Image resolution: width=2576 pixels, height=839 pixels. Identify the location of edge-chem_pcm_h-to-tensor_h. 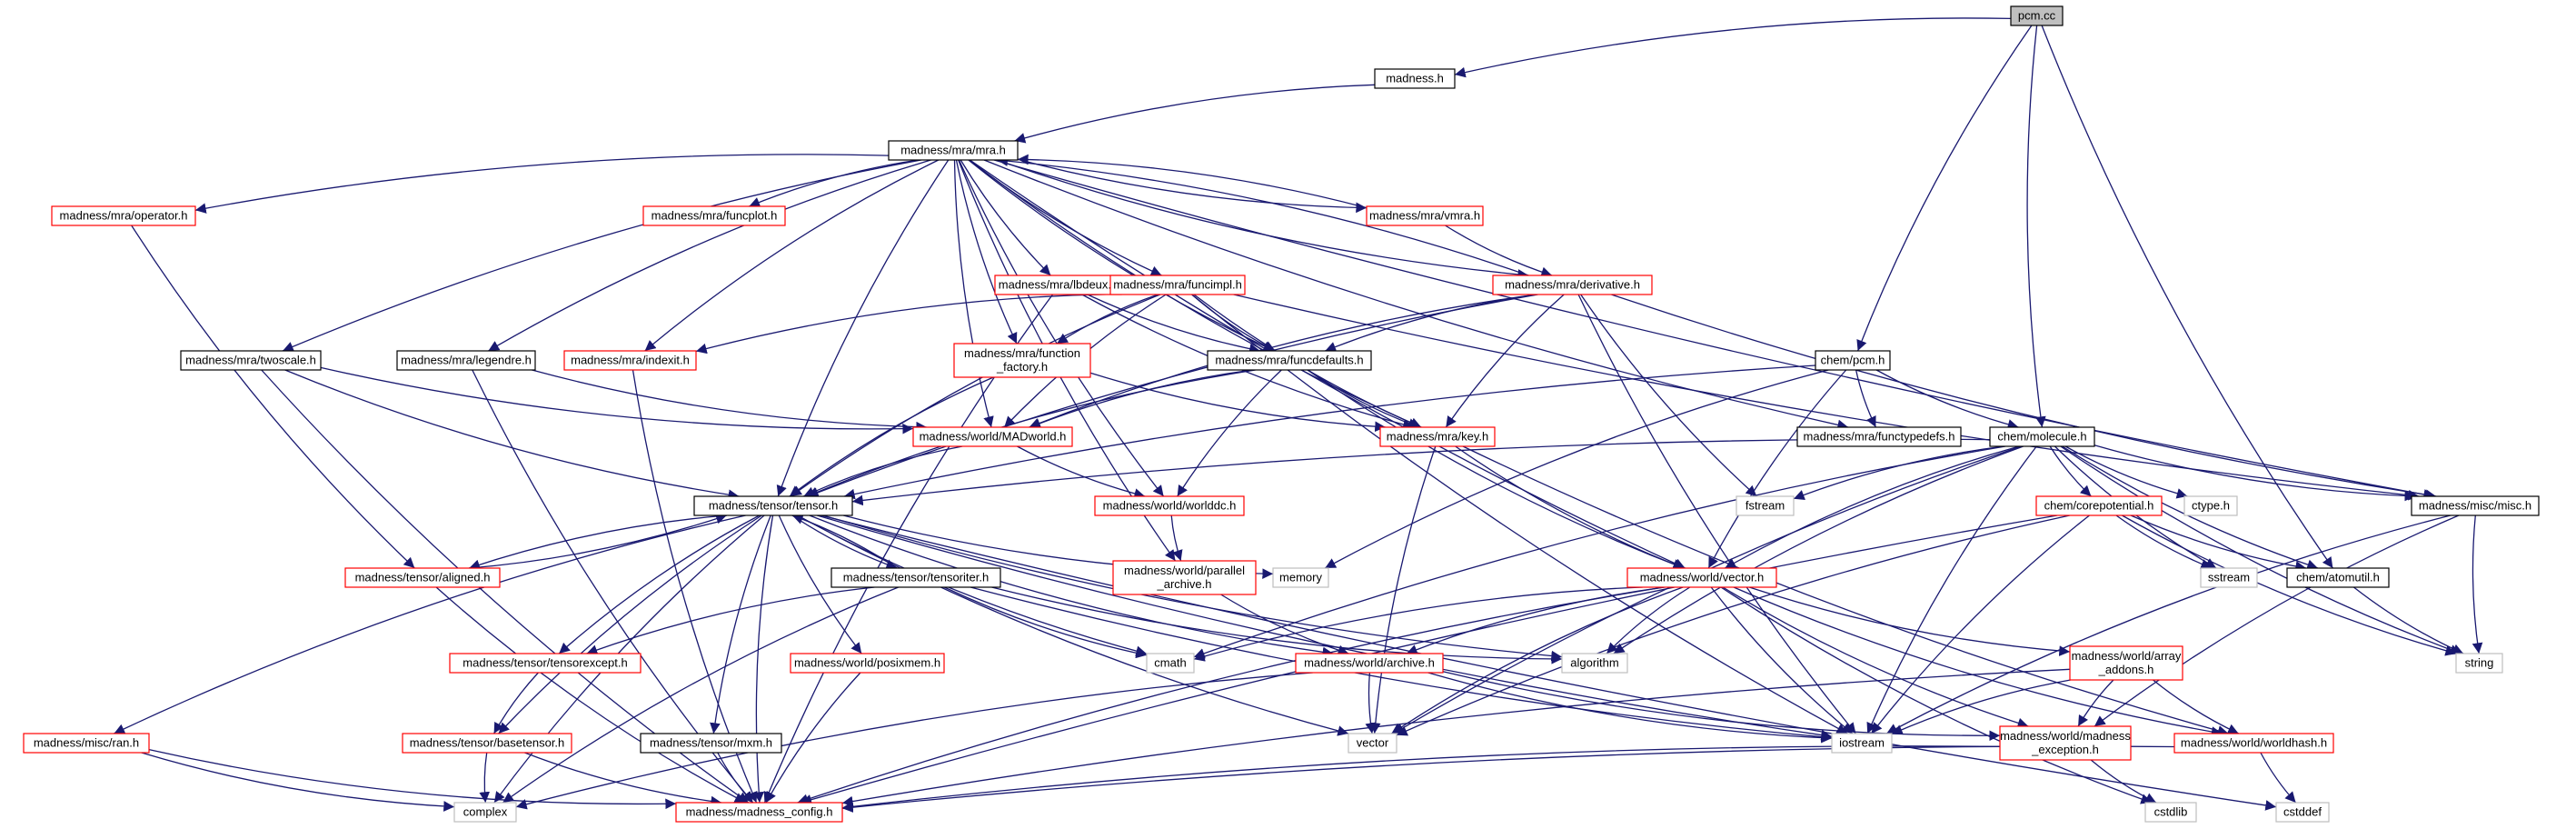
(1330, 432).